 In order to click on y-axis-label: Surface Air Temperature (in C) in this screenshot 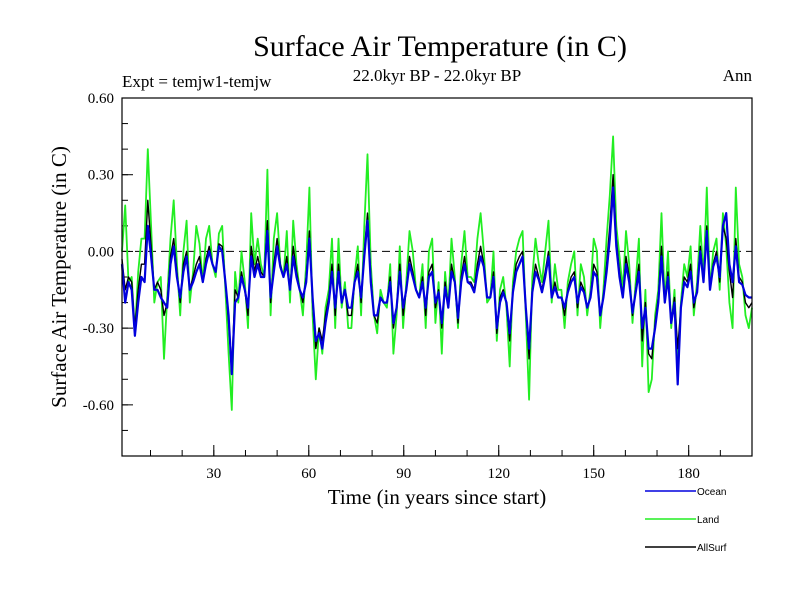, I will do `click(59, 277)`.